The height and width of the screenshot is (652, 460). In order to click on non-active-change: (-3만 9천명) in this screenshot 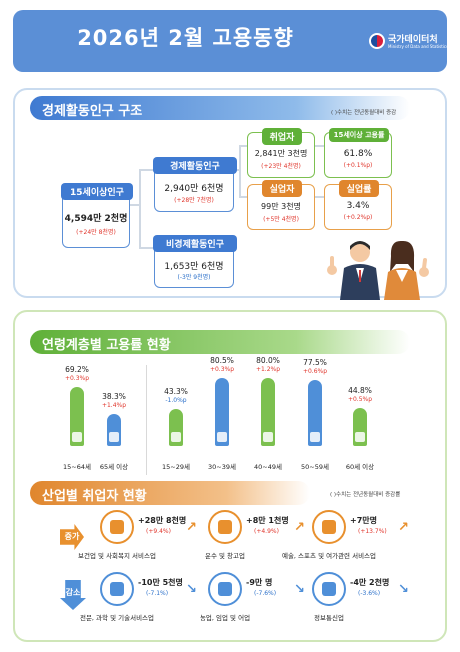, I will do `click(194, 277)`.